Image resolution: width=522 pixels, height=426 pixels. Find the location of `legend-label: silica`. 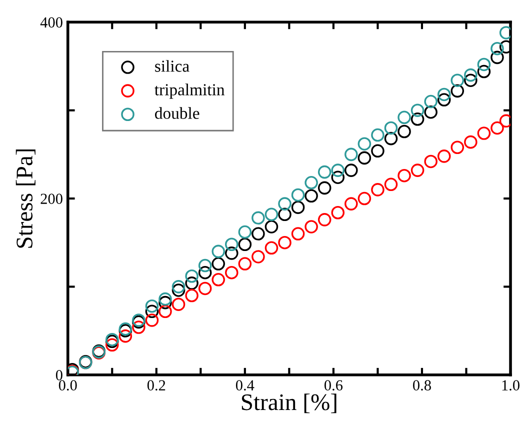

legend-label: silica is located at coordinates (172, 66).